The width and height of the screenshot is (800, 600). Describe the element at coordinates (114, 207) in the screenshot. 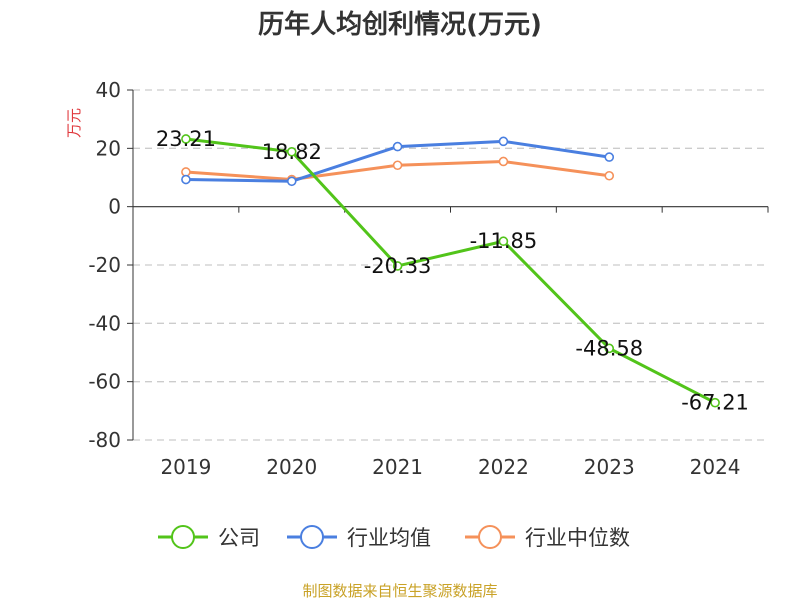

I see `y-tick-label: 0` at that location.